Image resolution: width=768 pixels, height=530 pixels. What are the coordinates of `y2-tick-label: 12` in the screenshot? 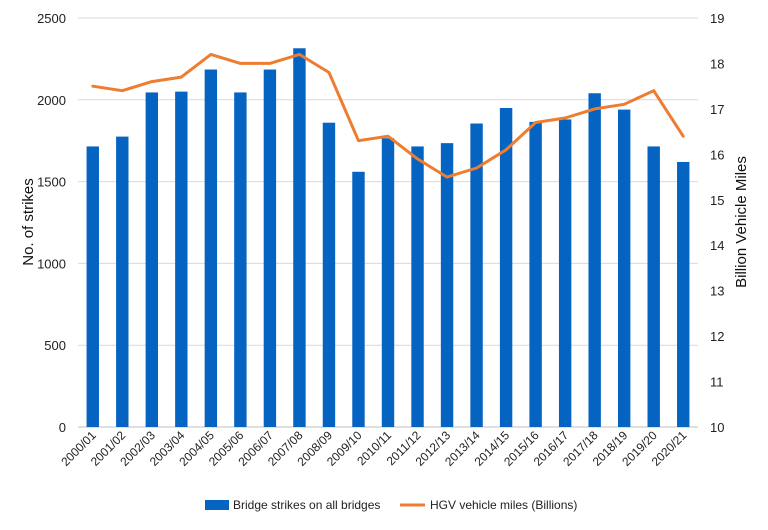 It's located at (717, 336).